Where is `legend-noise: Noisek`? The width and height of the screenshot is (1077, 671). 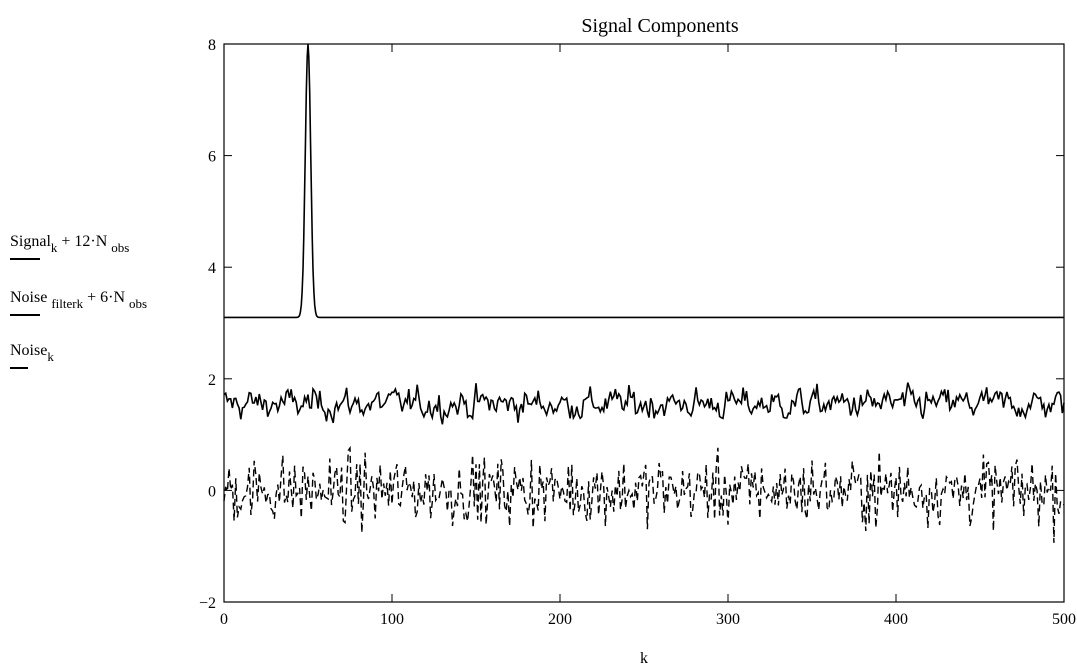 legend-noise: Noisek is located at coordinates (32, 356).